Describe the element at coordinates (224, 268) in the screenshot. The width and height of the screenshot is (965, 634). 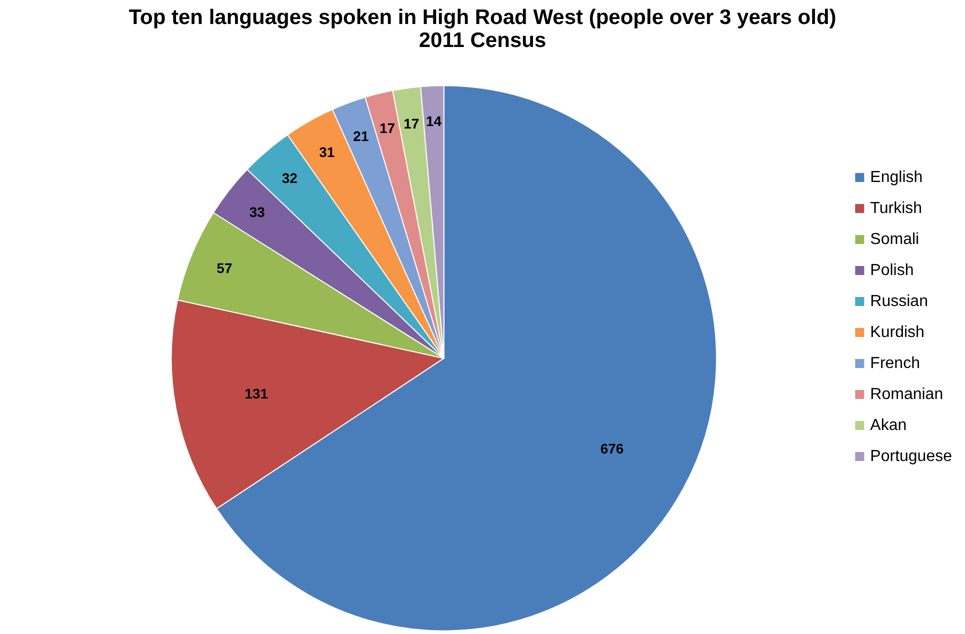
I see `data-label: 57` at that location.